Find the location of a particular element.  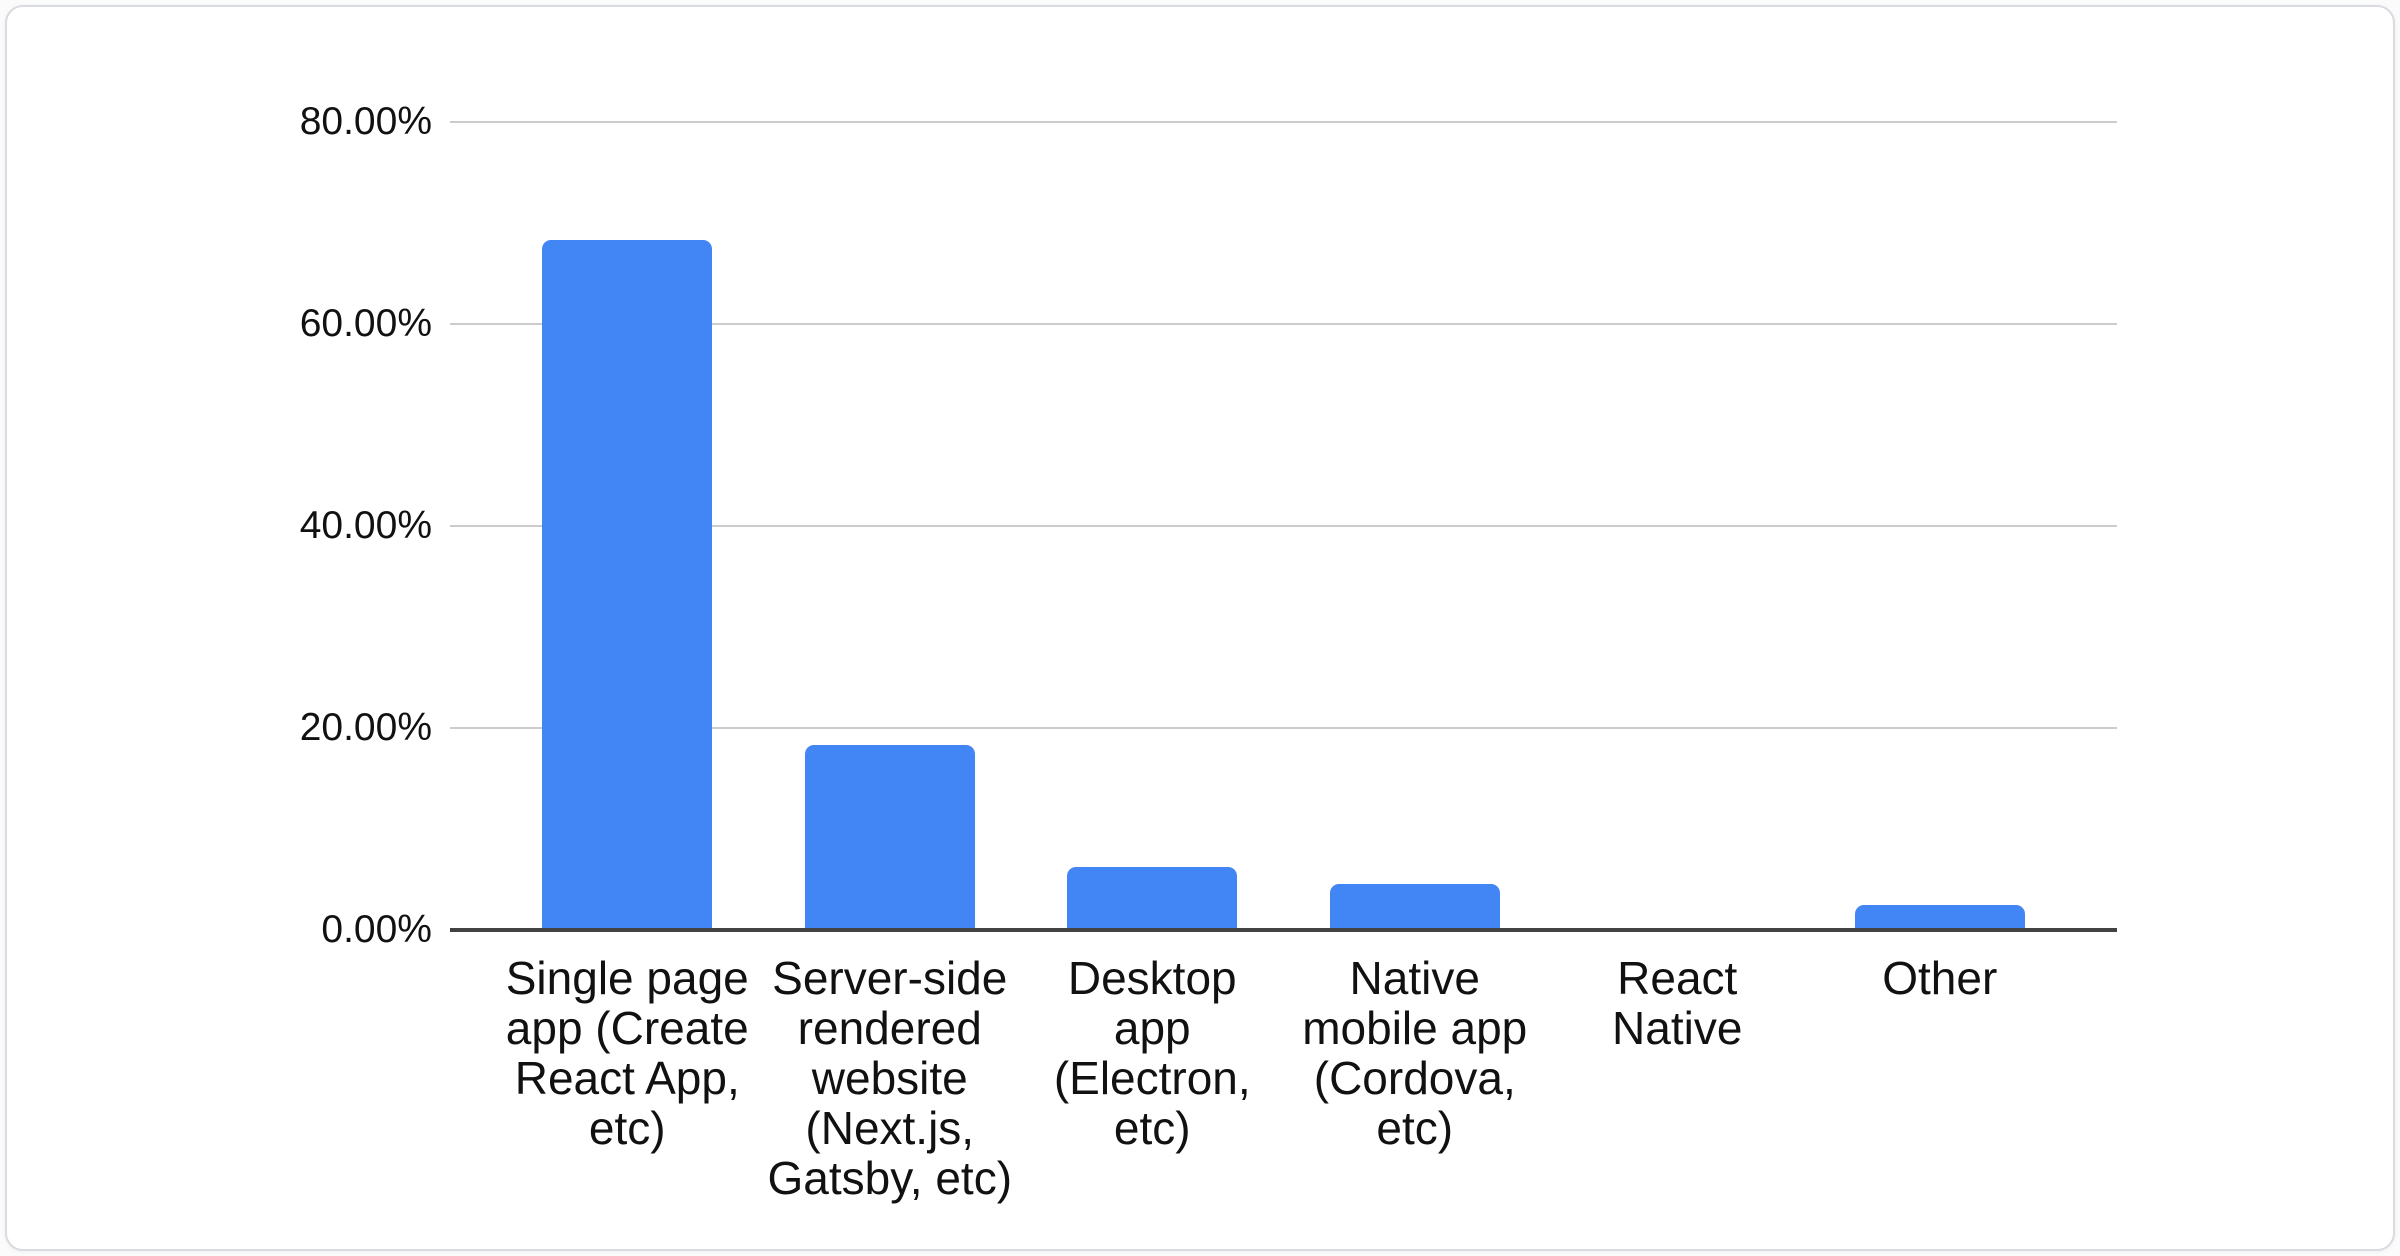

x-axis-label-slot: Single page app (Create React App, etc) is located at coordinates (627, 1078).